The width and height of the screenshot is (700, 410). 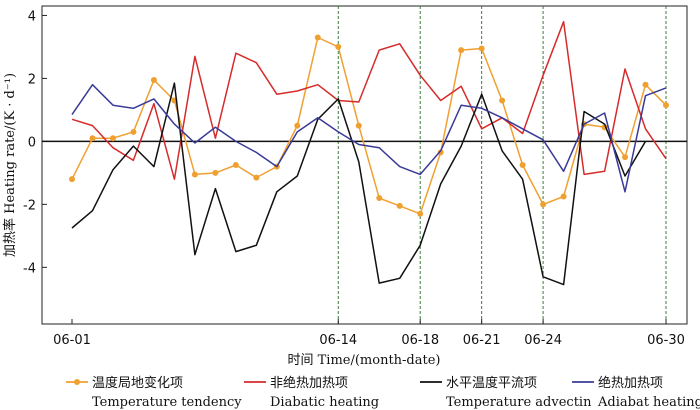 What do you see at coordinates (482, 340) in the screenshot?
I see `x-tick-label: 06-21` at bounding box center [482, 340].